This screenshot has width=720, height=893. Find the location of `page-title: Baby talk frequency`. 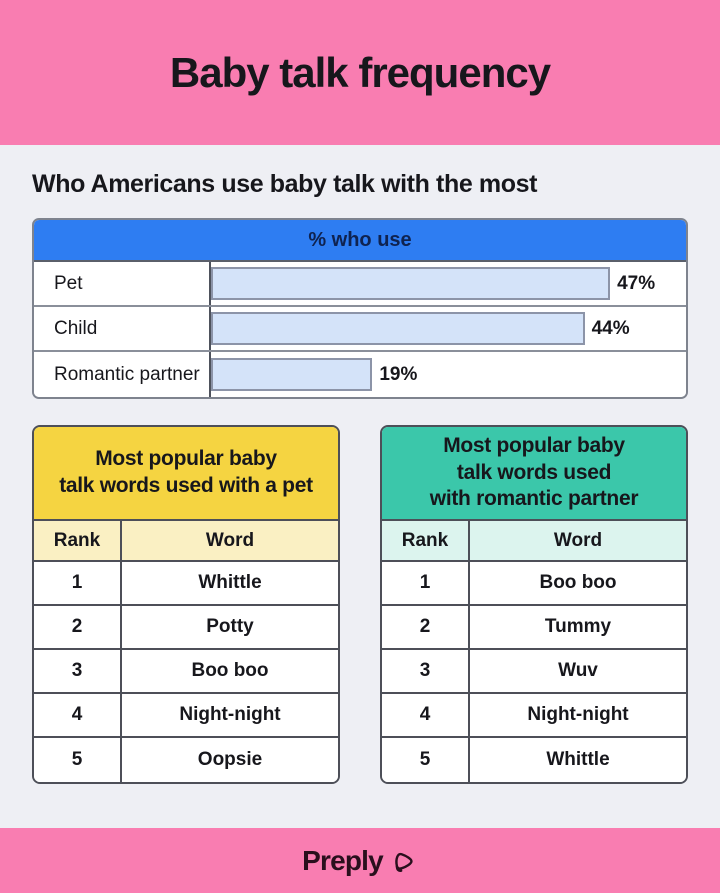

page-title: Baby talk frequency is located at coordinates (360, 72).